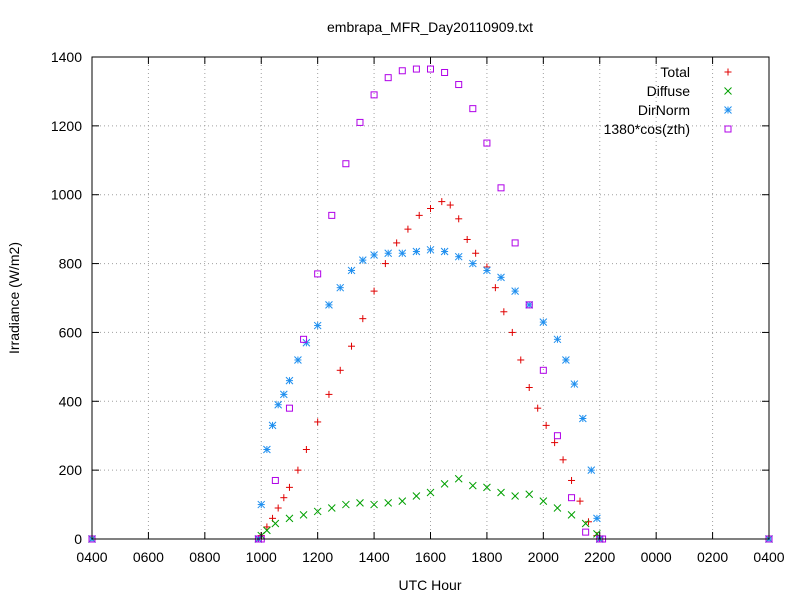  What do you see at coordinates (71, 332) in the screenshot?
I see `y-tick-label: 600` at bounding box center [71, 332].